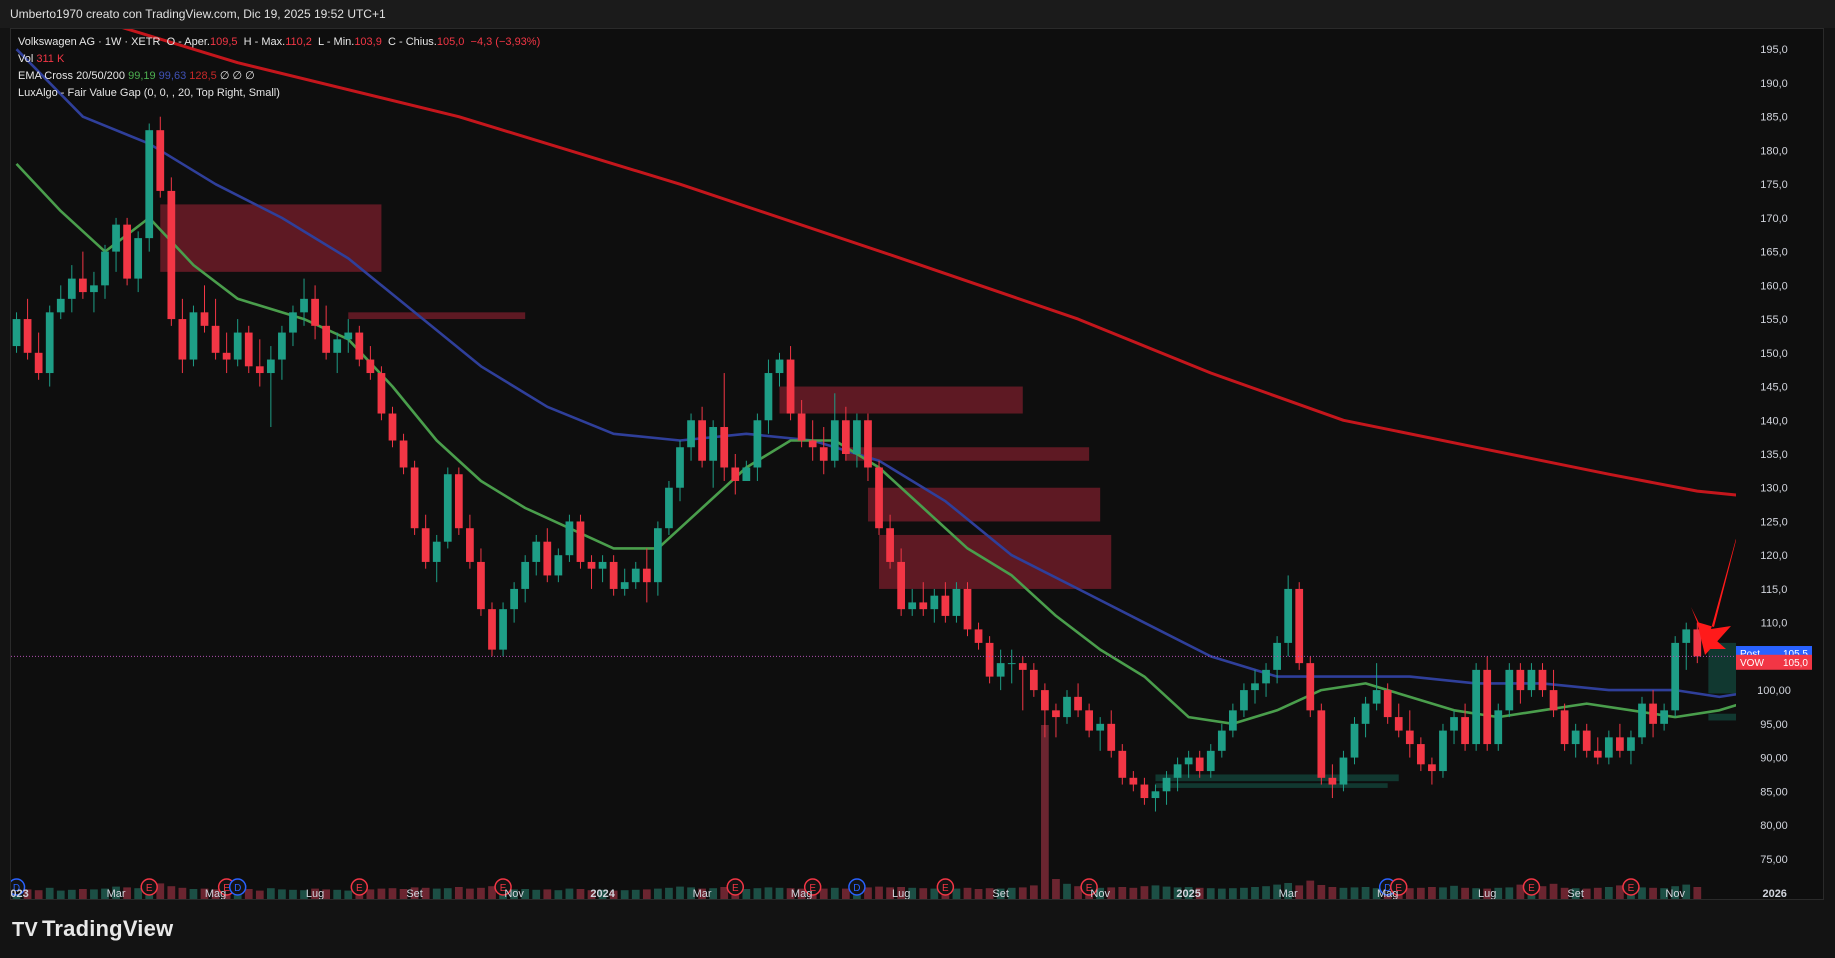 This screenshot has height=958, width=1835. Describe the element at coordinates (1774, 792) in the screenshot. I see `y-tick-label: 85,00` at that location.